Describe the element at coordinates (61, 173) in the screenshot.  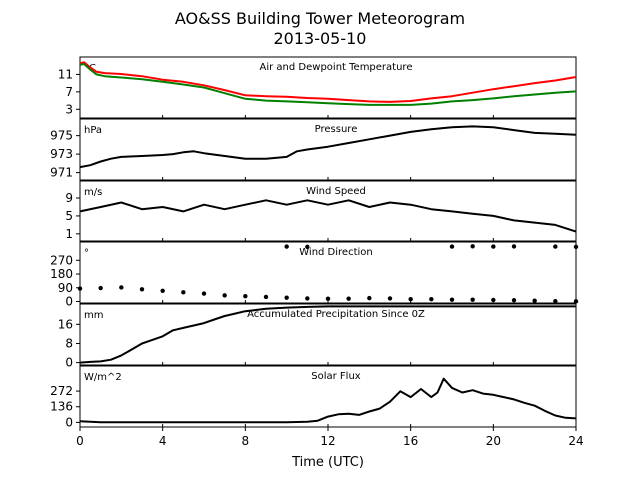
I see `y-tick-label: 971` at that location.